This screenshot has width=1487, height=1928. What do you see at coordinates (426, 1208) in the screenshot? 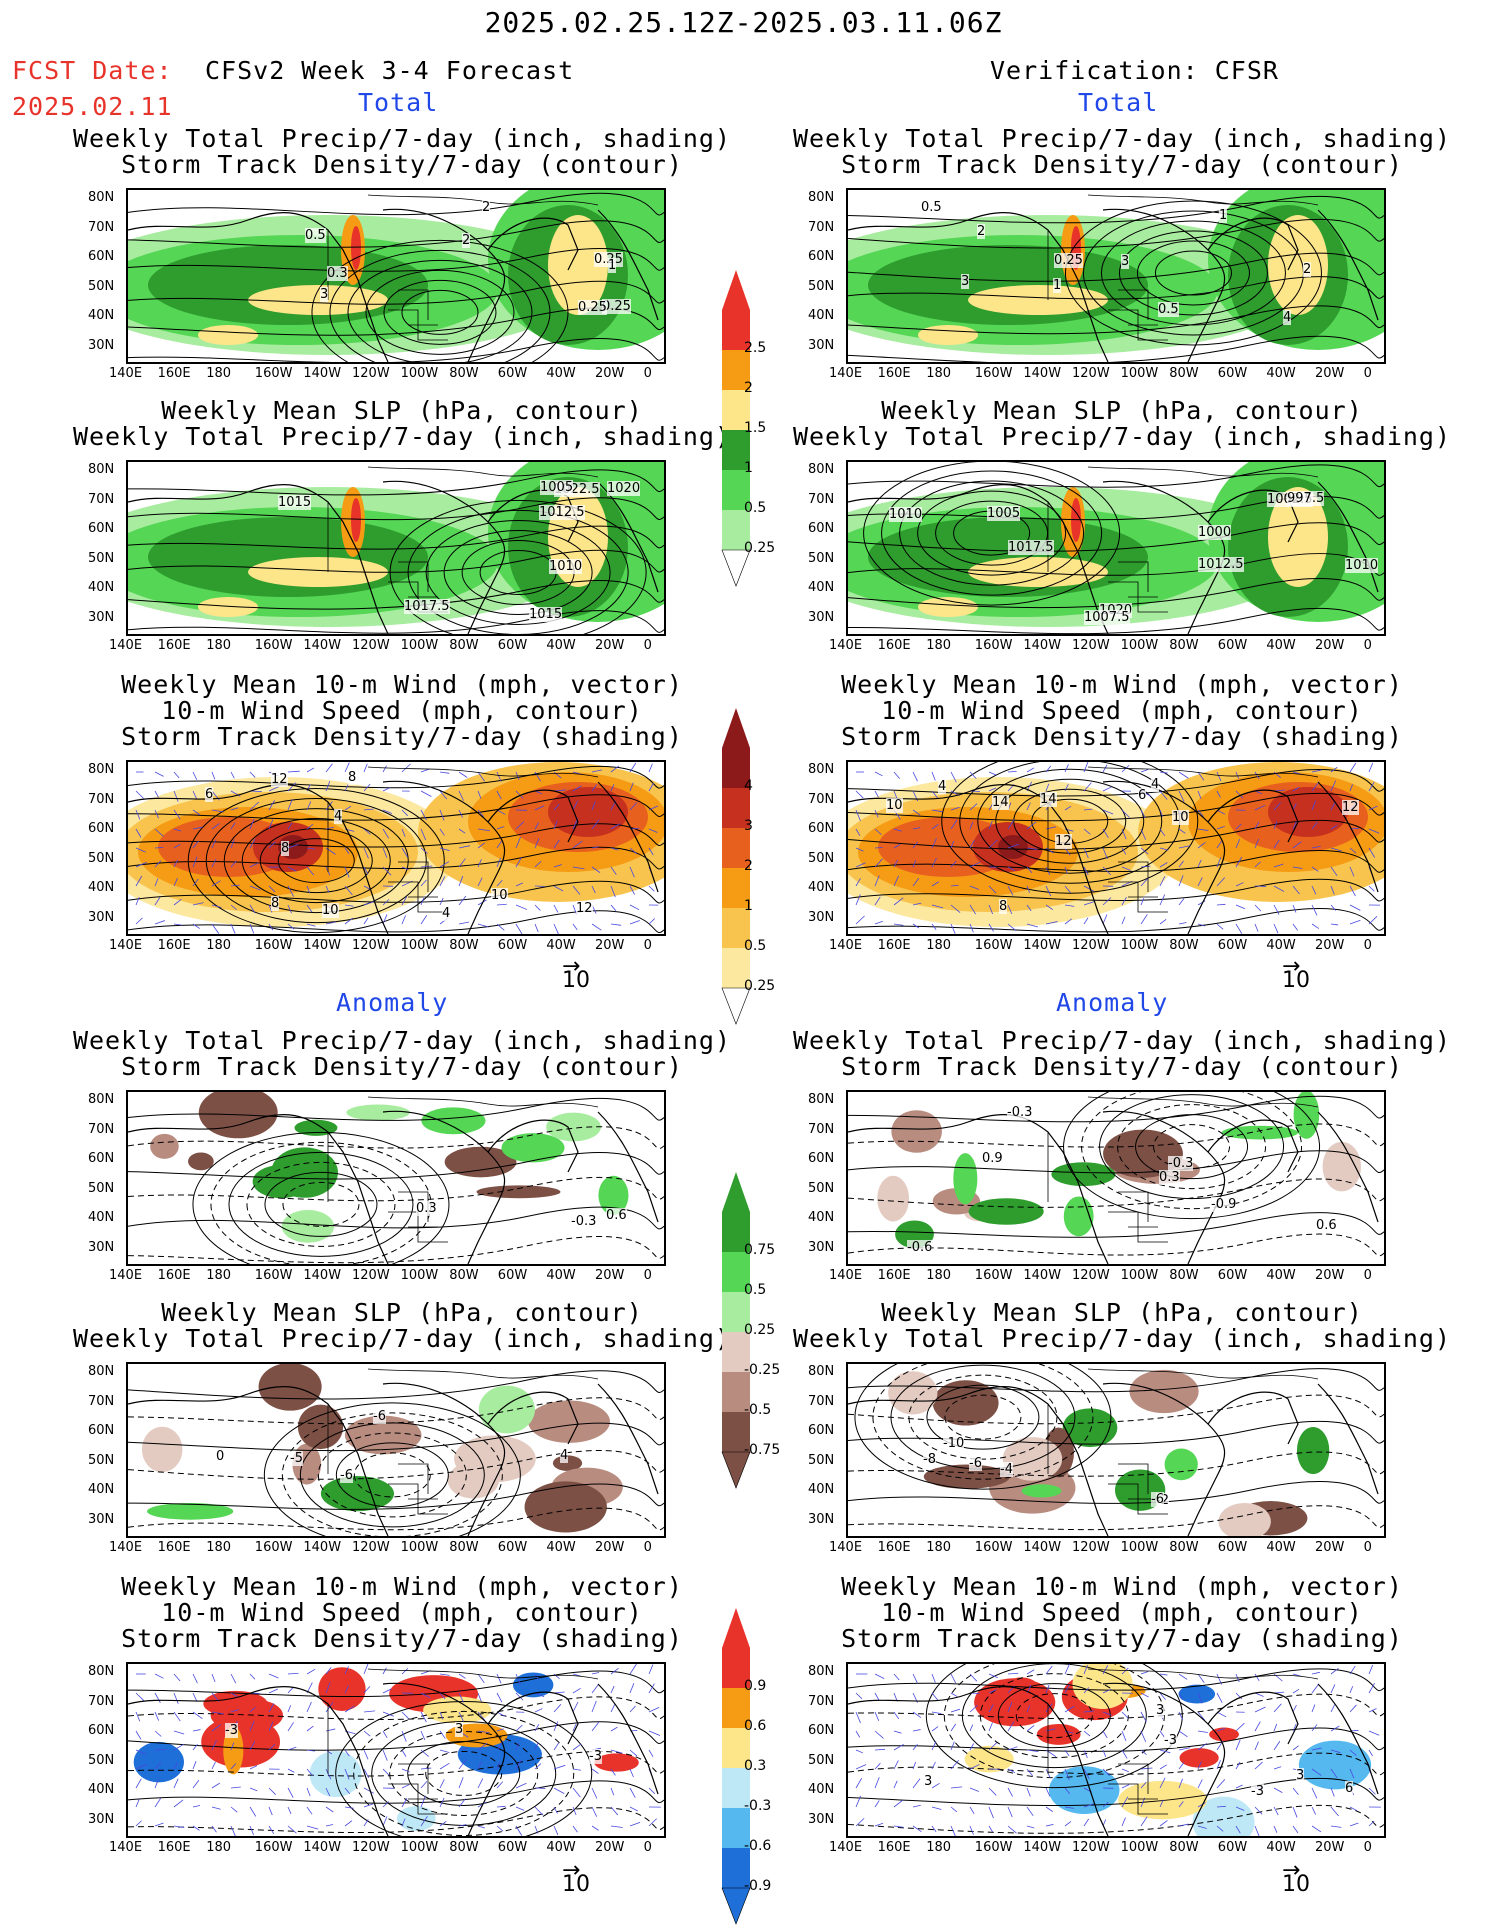
I see `contour-label: 0.3` at bounding box center [426, 1208].